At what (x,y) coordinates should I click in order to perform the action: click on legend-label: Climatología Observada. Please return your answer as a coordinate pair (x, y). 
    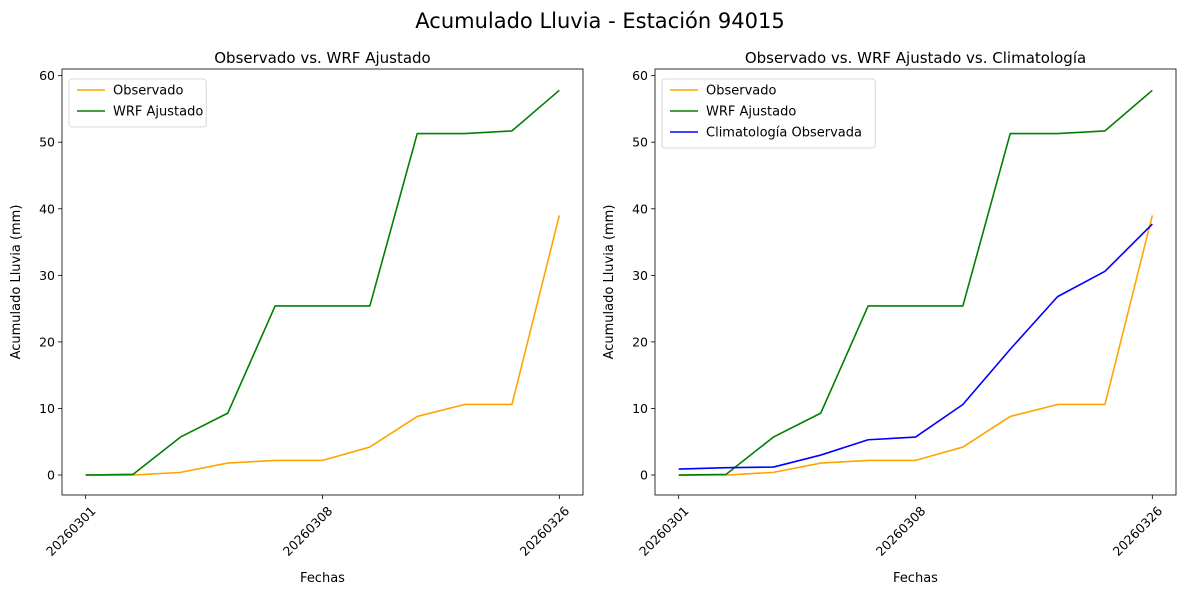
    Looking at the image, I should click on (784, 133).